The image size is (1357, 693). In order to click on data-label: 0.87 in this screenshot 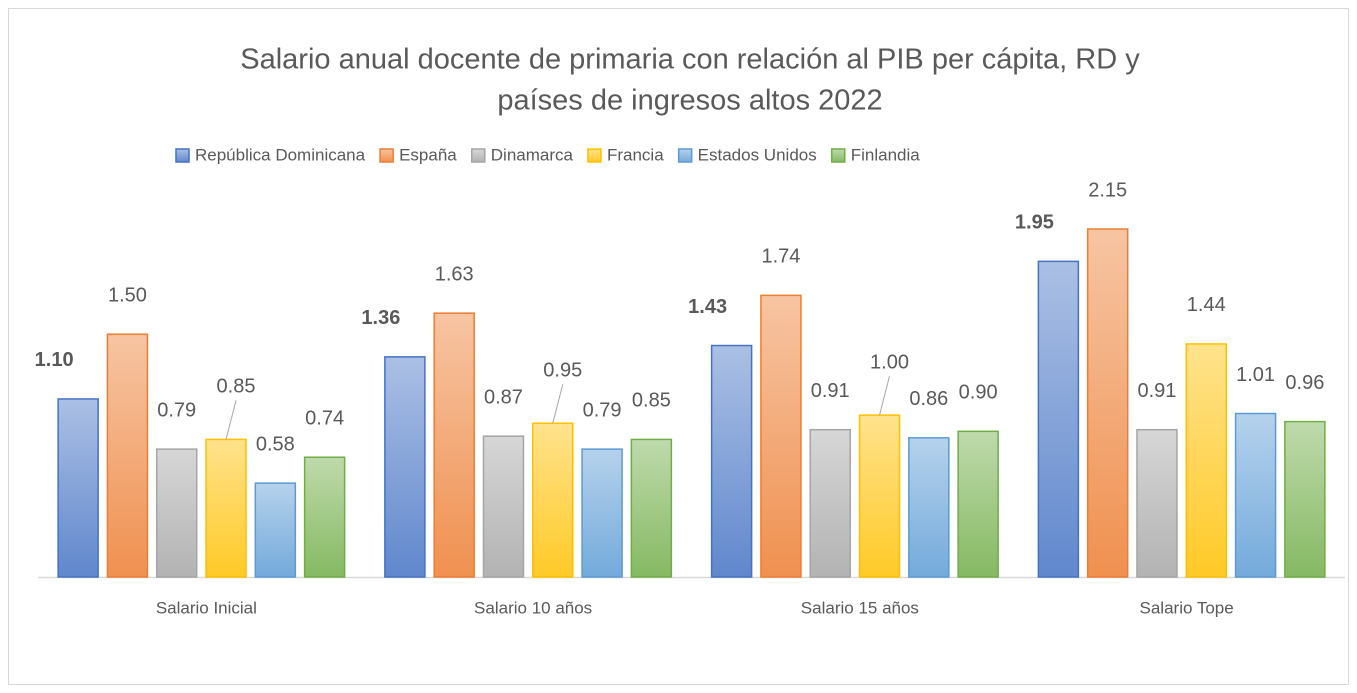, I will do `click(503, 397)`.